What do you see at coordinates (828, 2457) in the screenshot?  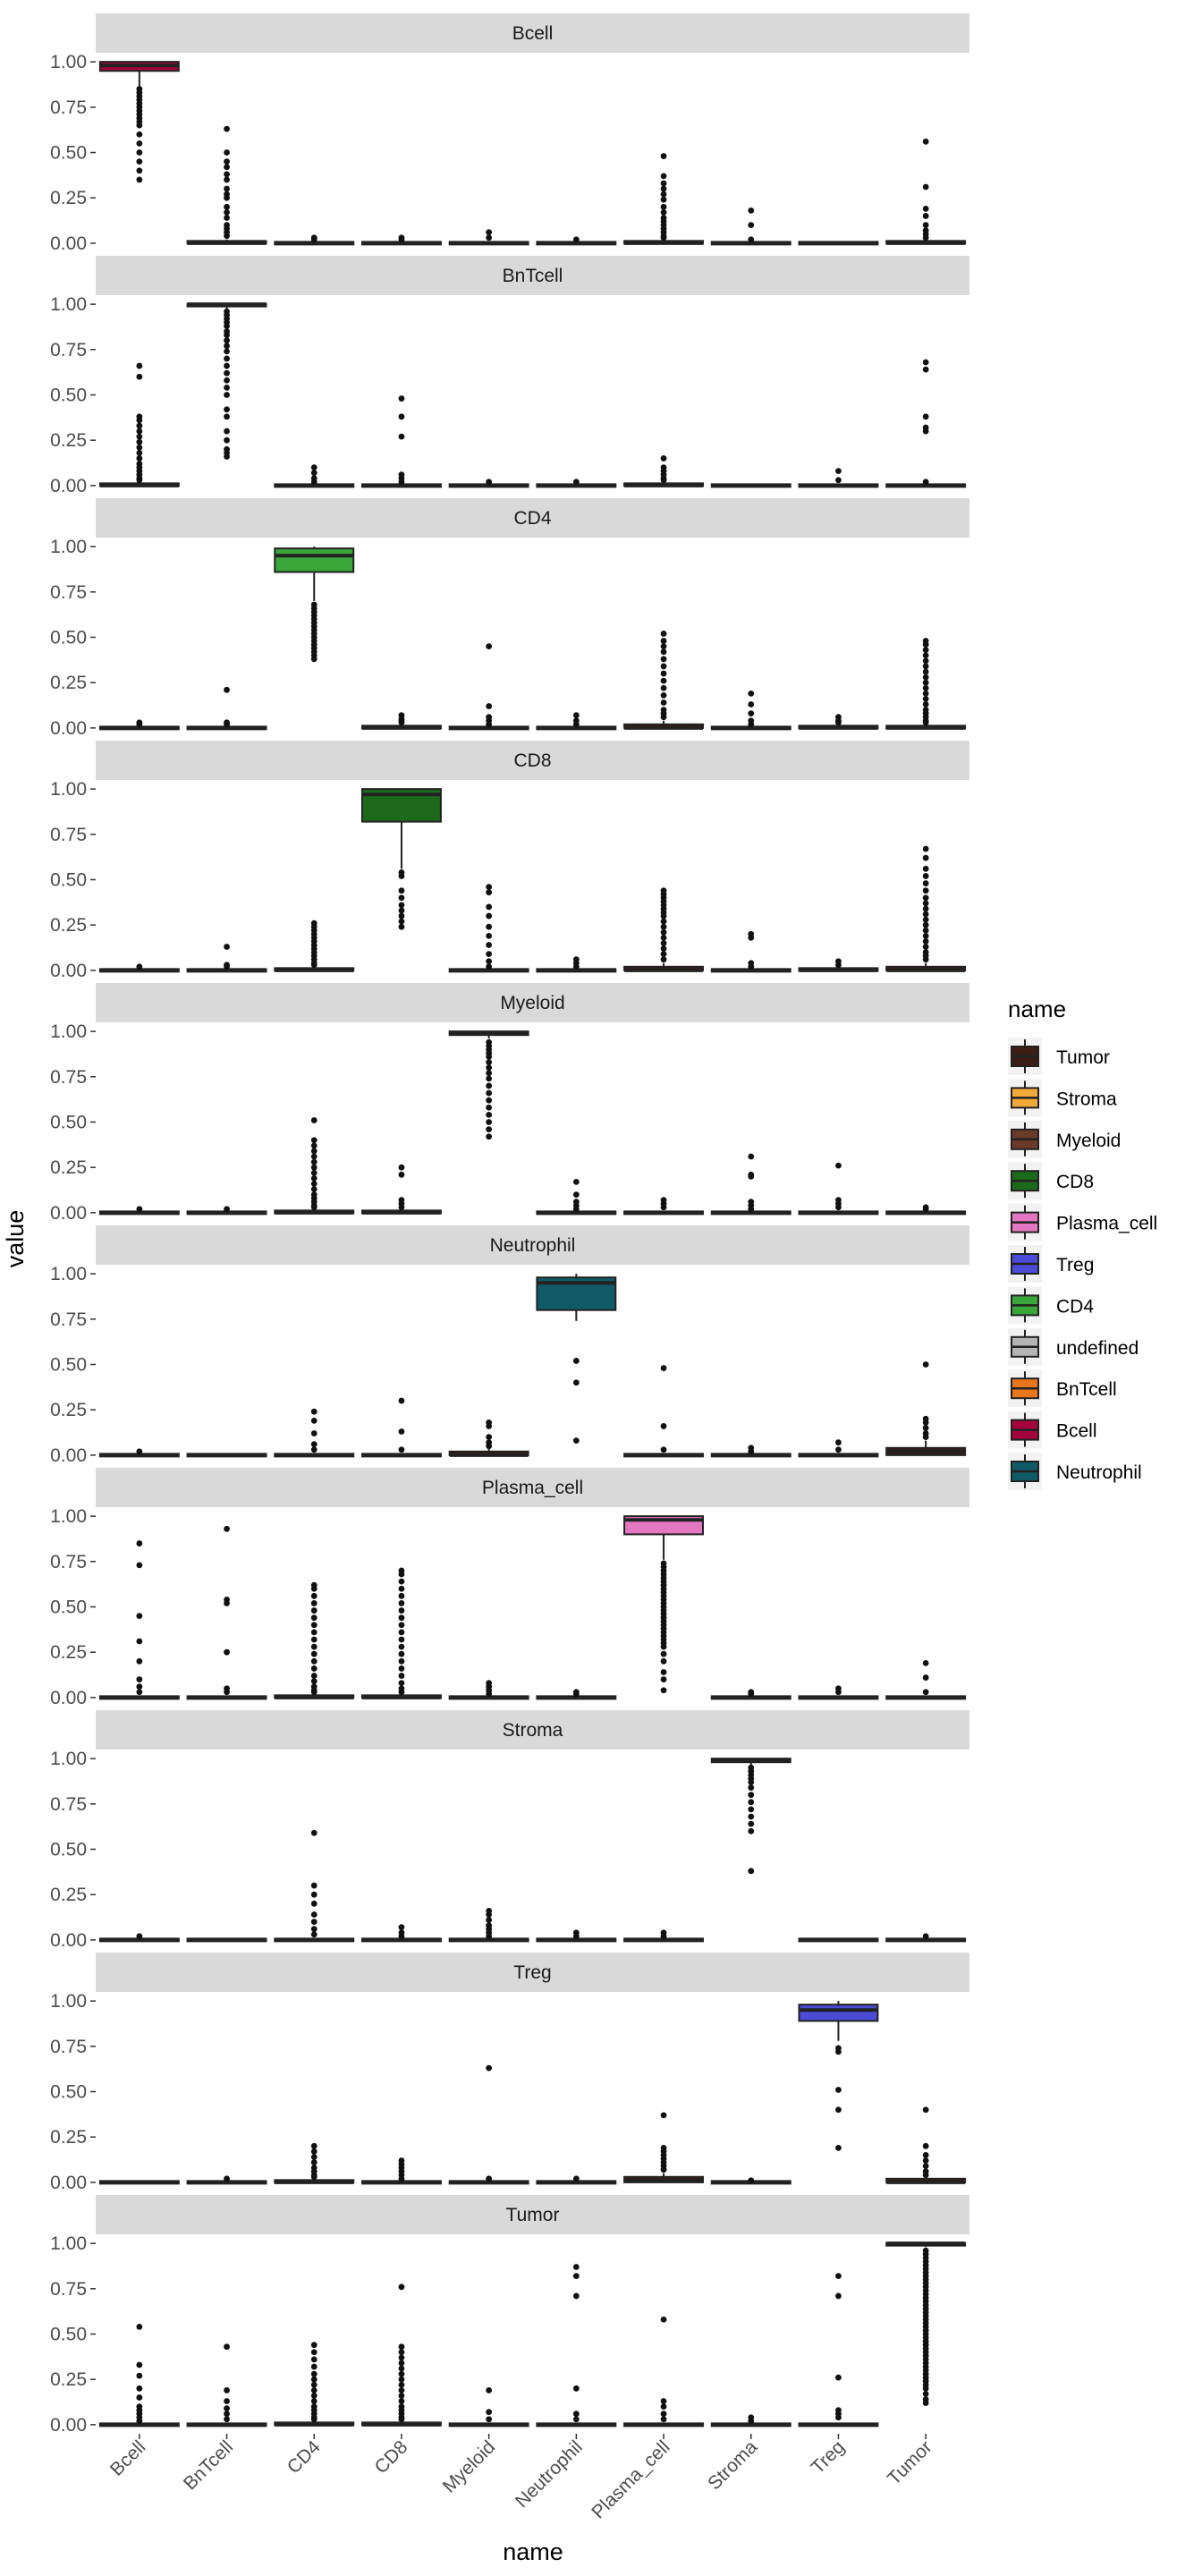 I see `x-tick-label: Treg` at bounding box center [828, 2457].